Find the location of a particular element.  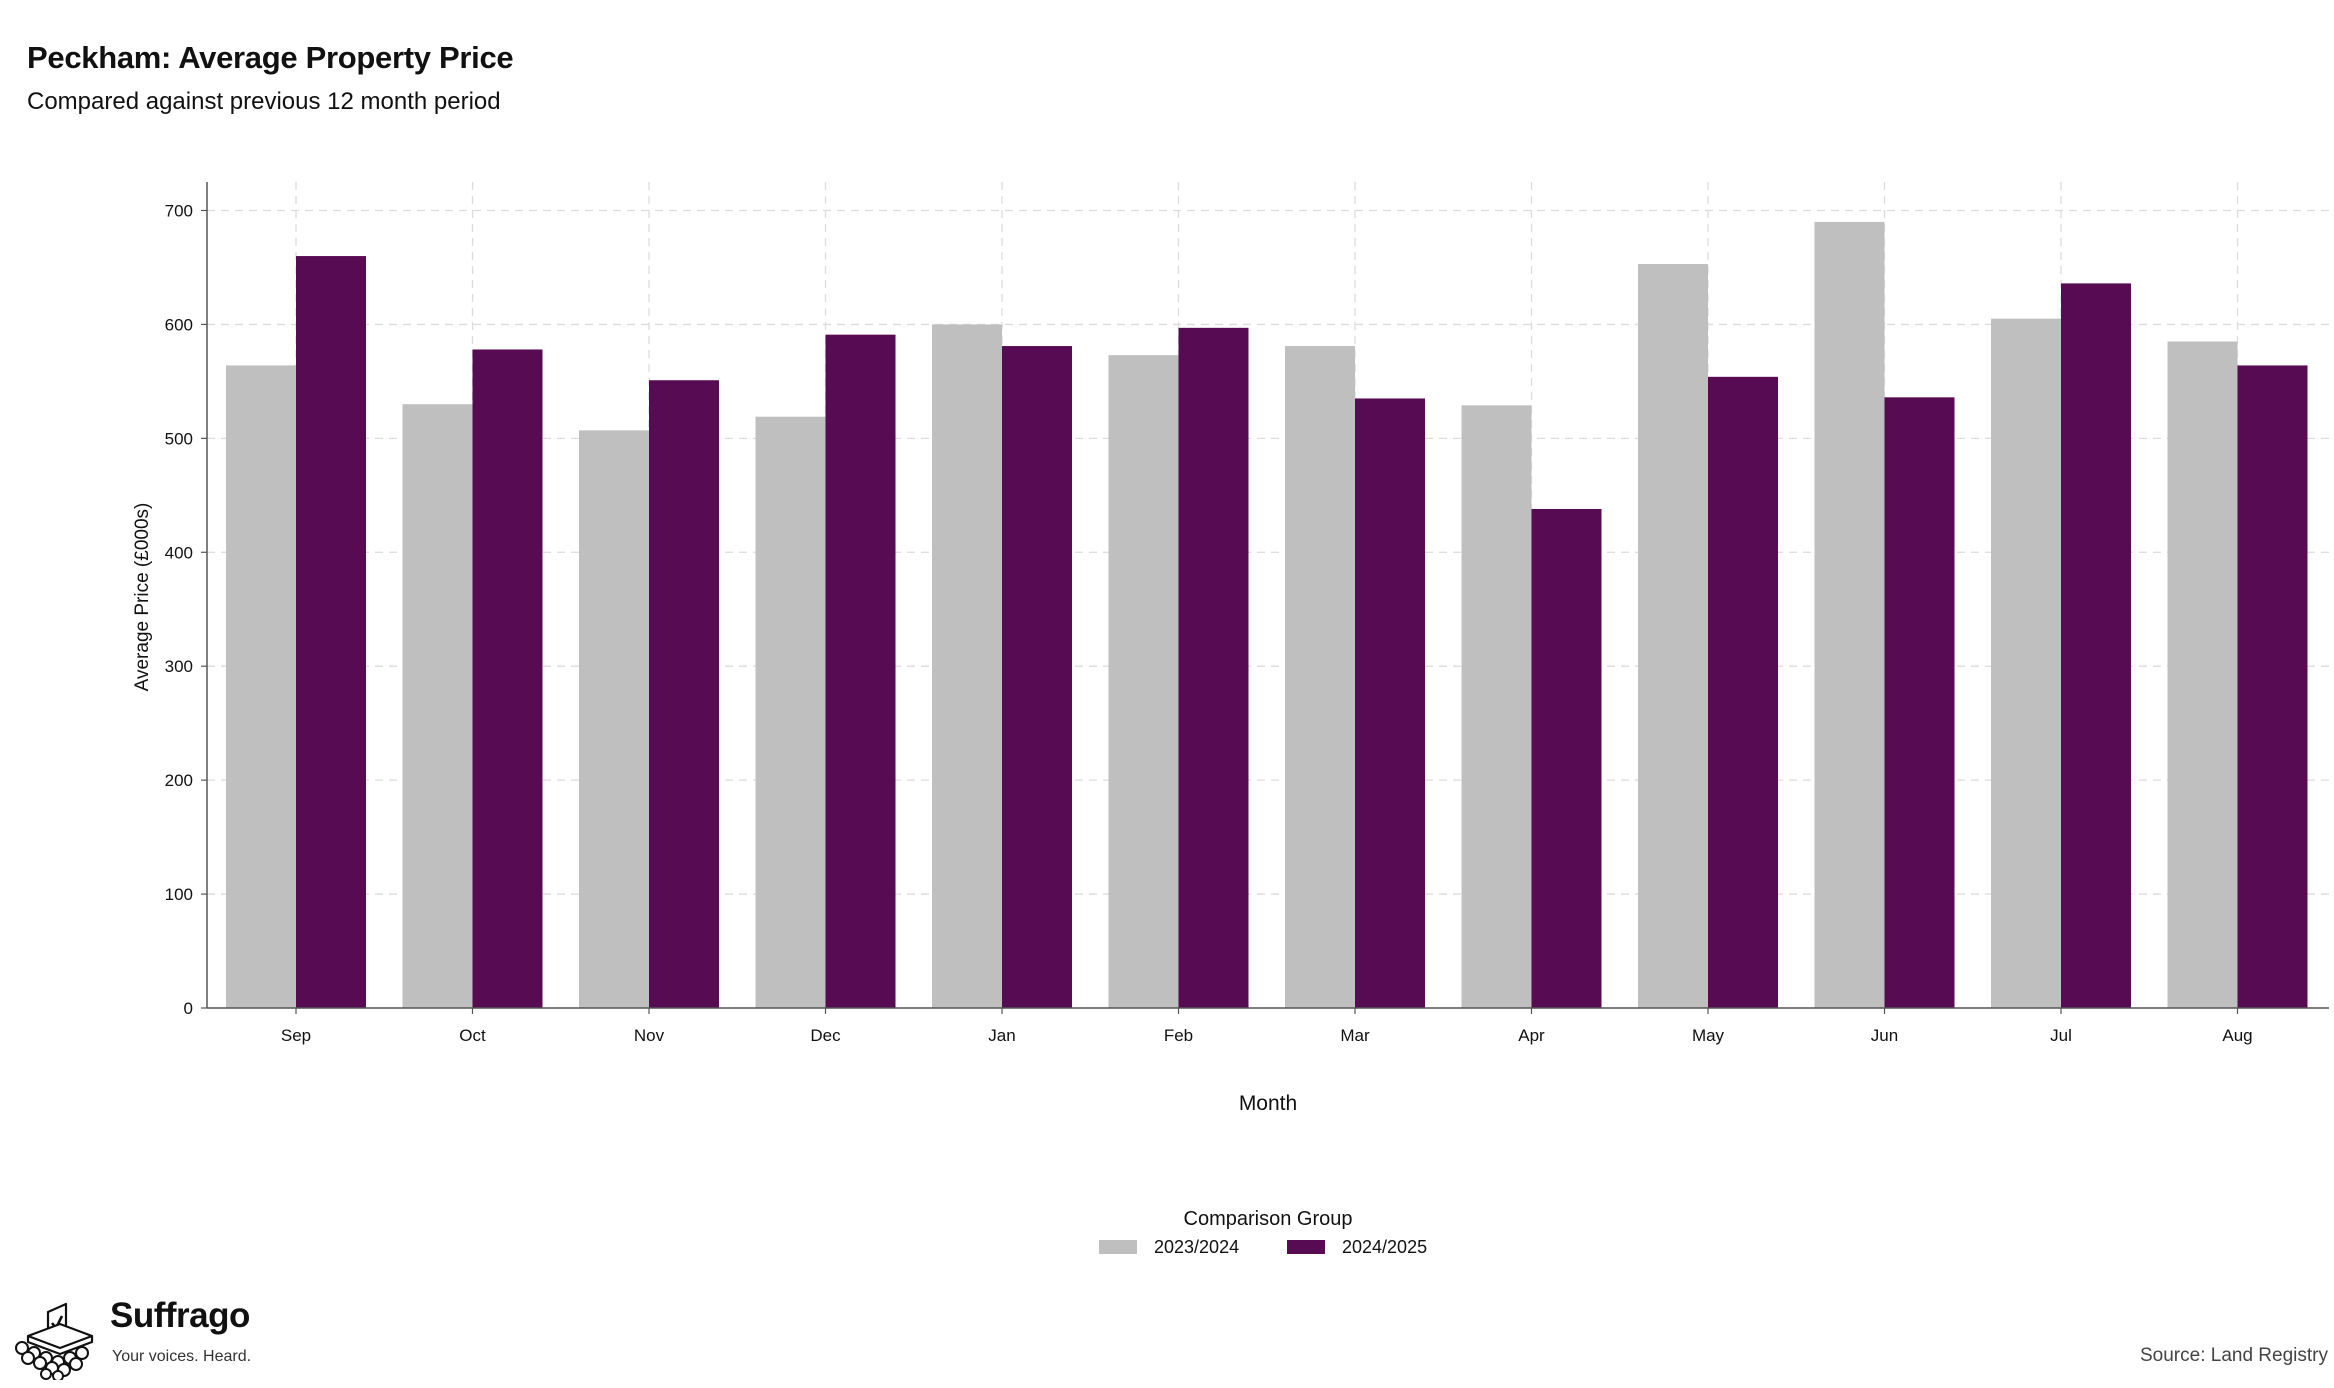

x-tick-label-jul: Jul is located at coordinates (2061, 1035).